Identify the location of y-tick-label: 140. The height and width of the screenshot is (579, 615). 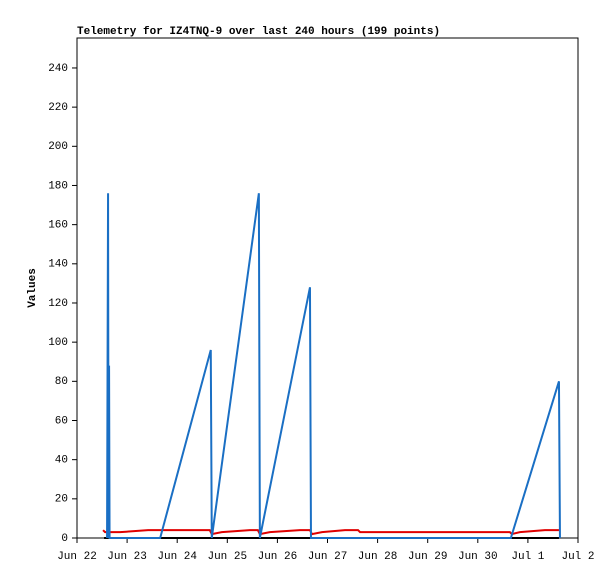
(58, 265).